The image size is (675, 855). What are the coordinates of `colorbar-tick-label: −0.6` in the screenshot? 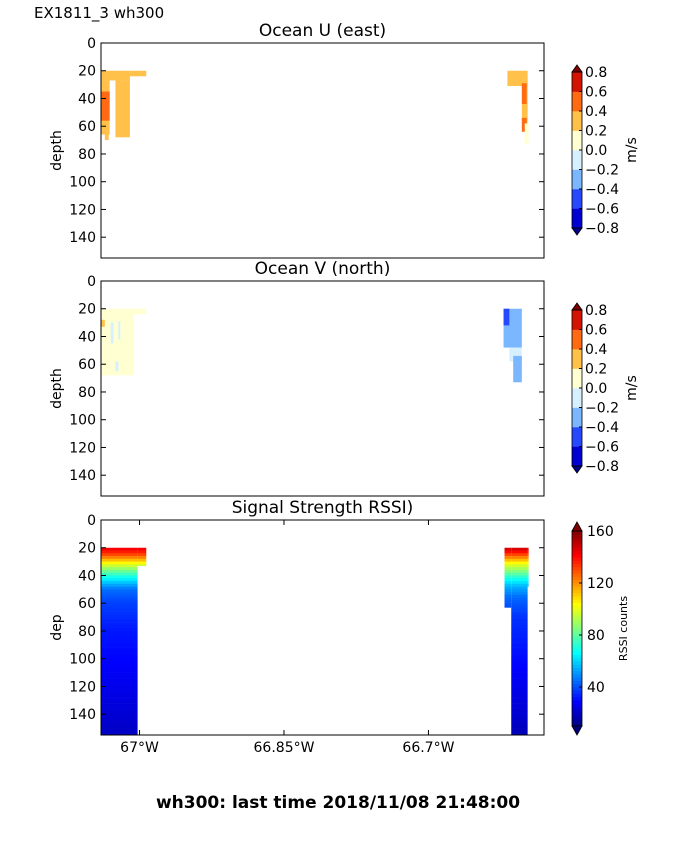 It's located at (602, 448).